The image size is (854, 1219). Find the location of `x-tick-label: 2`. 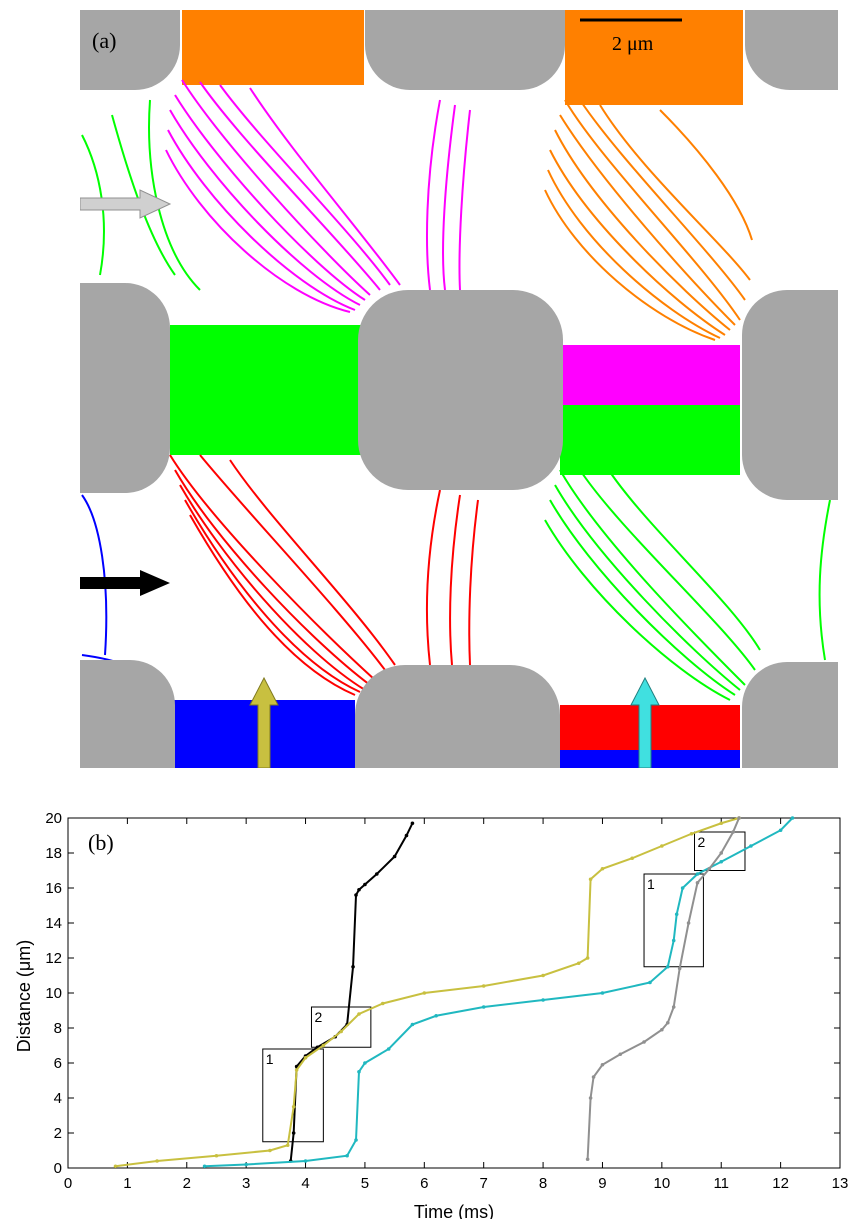

x-tick-label: 2 is located at coordinates (187, 1183).